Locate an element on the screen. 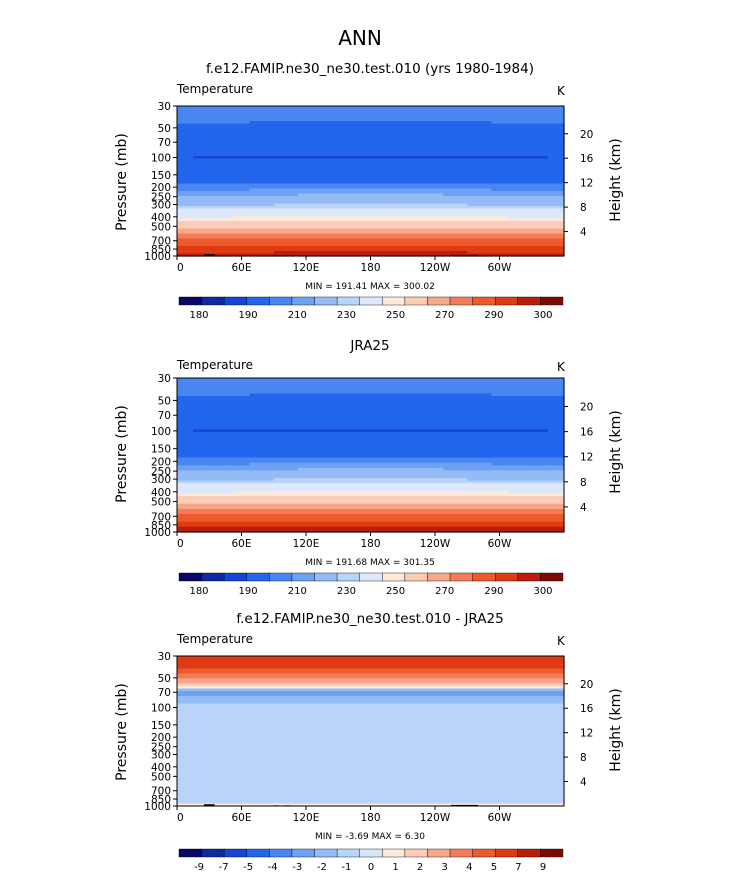 This screenshot has height=872, width=733. colorbar-tick-label: 270 is located at coordinates (444, 315).